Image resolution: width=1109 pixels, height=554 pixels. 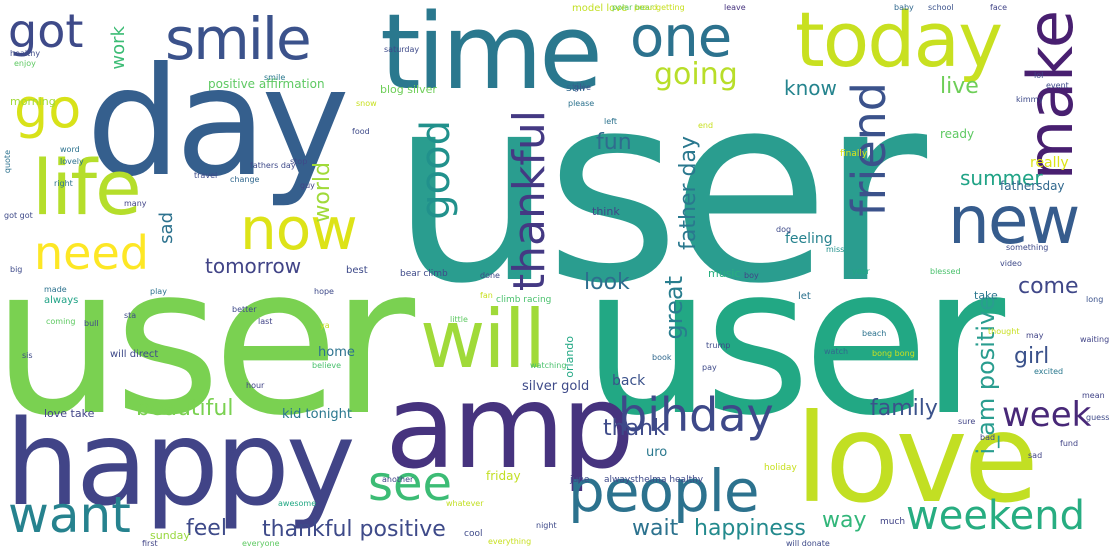 I want to click on word: trump, so click(x=718, y=345).